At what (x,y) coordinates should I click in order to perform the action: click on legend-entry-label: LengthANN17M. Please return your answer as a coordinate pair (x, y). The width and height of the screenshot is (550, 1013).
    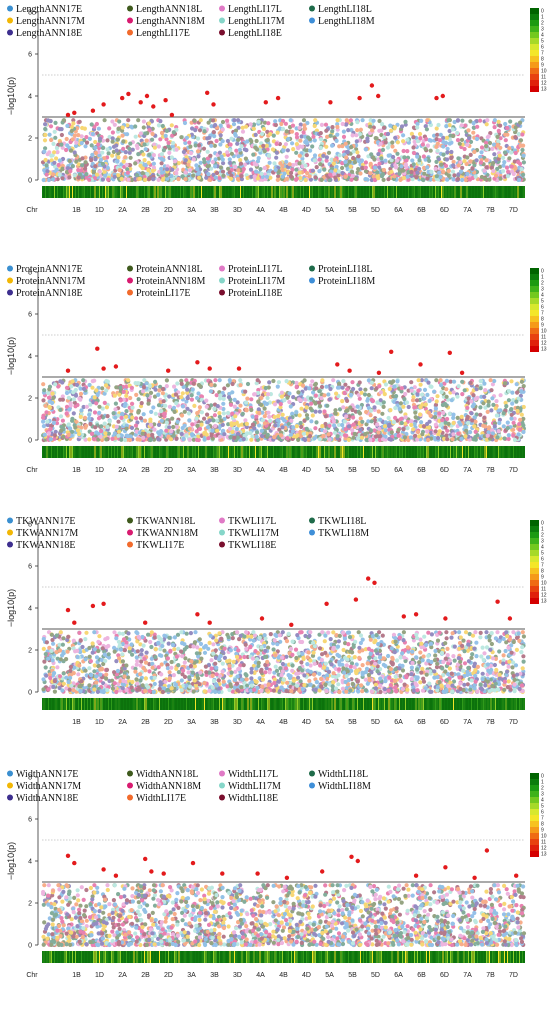
    Looking at the image, I should click on (50, 21).